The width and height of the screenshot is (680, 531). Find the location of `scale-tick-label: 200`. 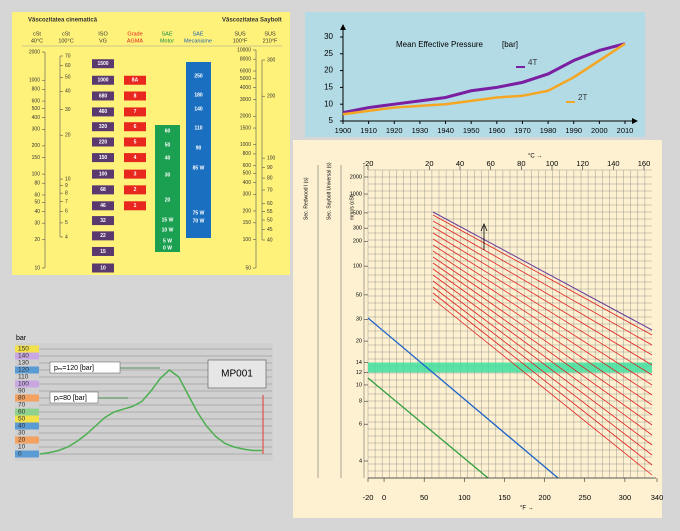

scale-tick-label: 200 is located at coordinates (271, 97).